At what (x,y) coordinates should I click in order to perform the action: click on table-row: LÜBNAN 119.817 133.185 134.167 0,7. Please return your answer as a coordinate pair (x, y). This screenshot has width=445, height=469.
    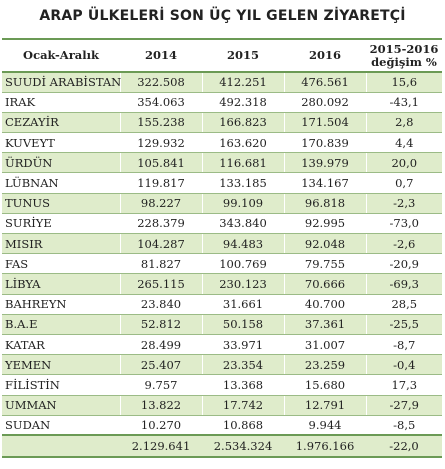
    Looking at the image, I should click on (222, 183).